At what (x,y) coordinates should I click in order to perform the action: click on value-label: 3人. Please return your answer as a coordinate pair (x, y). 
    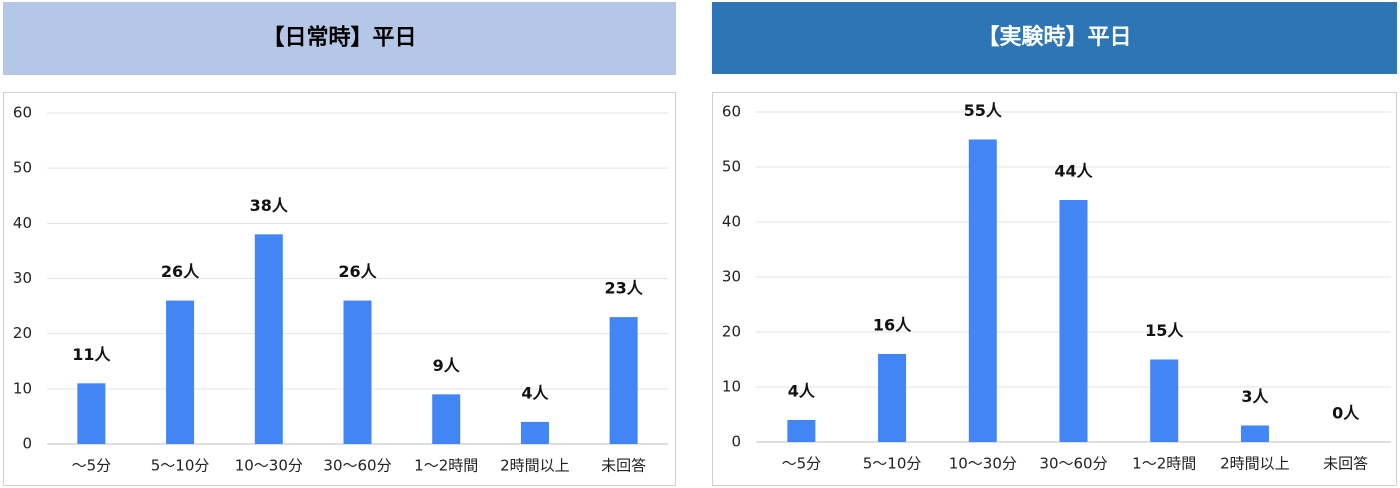
    Looking at the image, I should click on (1255, 396).